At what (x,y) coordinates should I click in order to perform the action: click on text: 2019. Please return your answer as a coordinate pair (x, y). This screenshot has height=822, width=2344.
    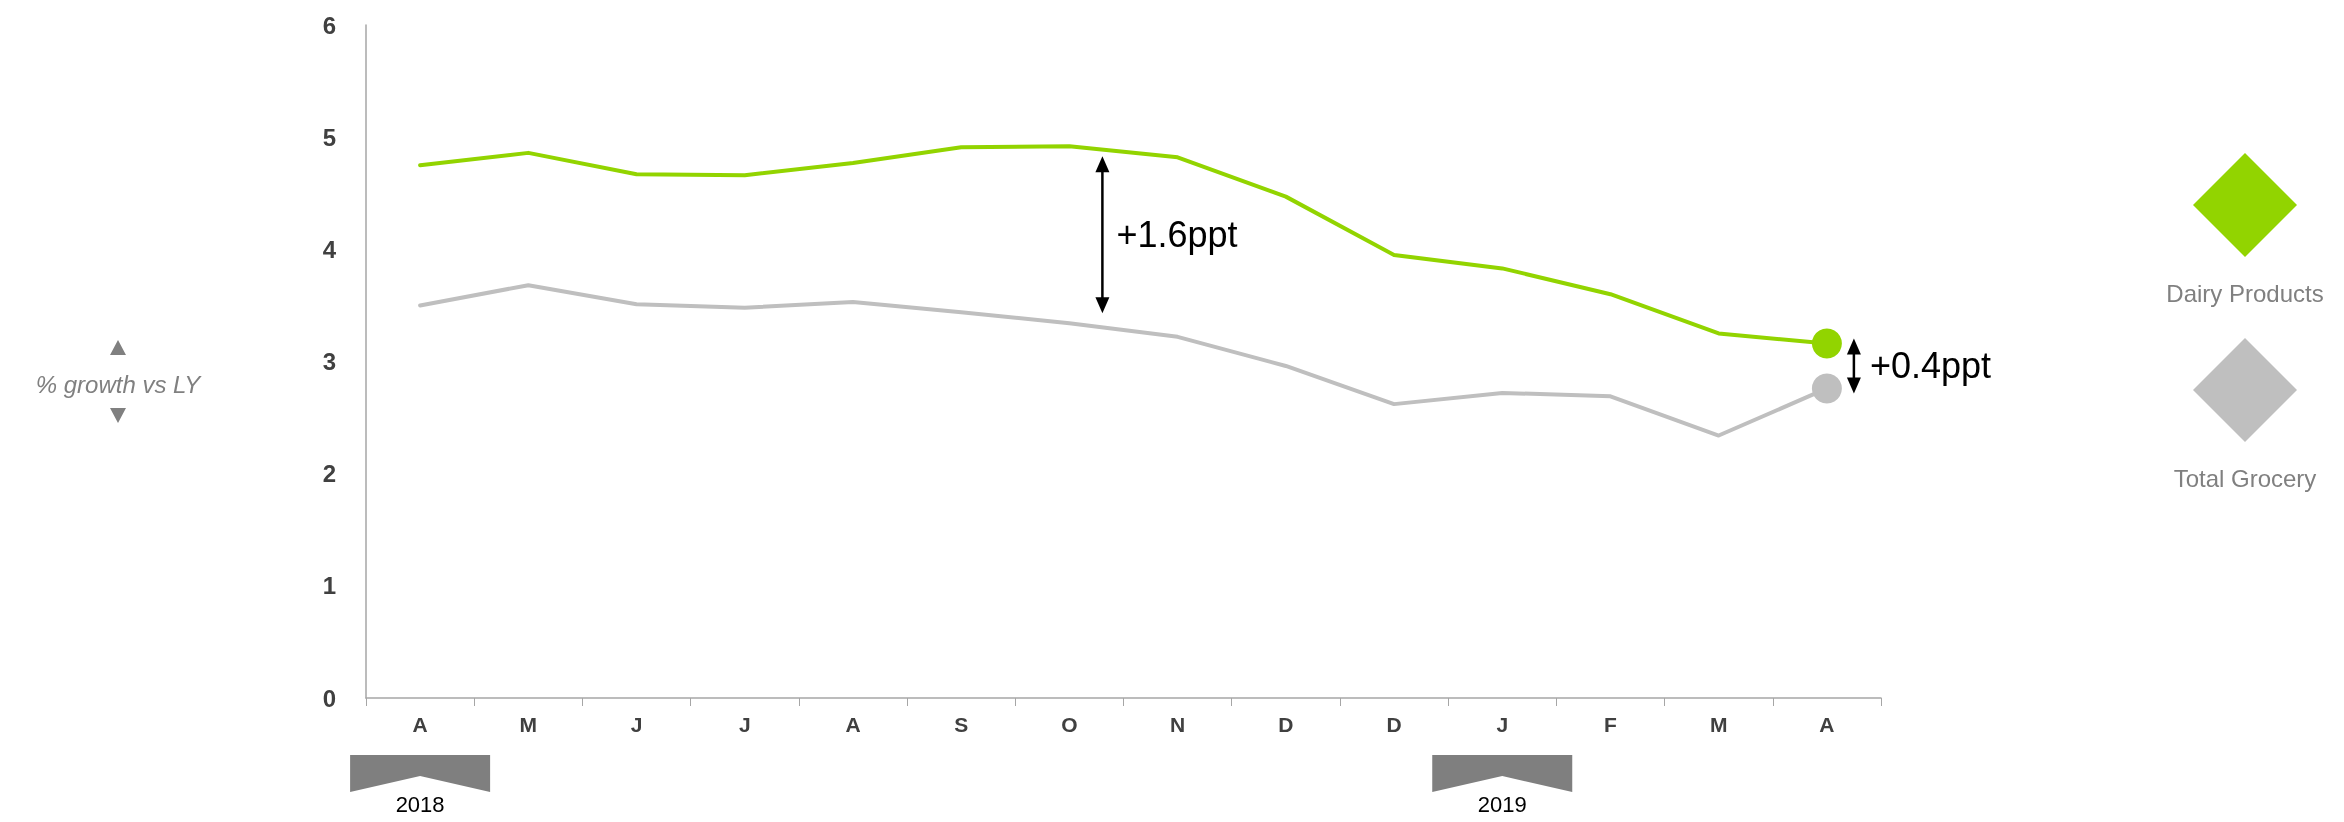
    Looking at the image, I should click on (1502, 804).